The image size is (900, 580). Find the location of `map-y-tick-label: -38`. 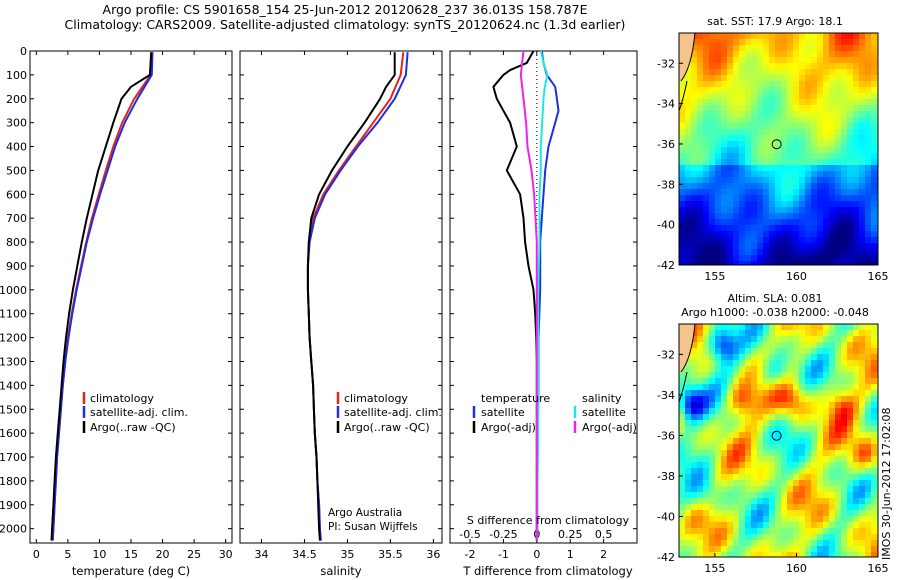

map-y-tick-label: -38 is located at coordinates (666, 184).